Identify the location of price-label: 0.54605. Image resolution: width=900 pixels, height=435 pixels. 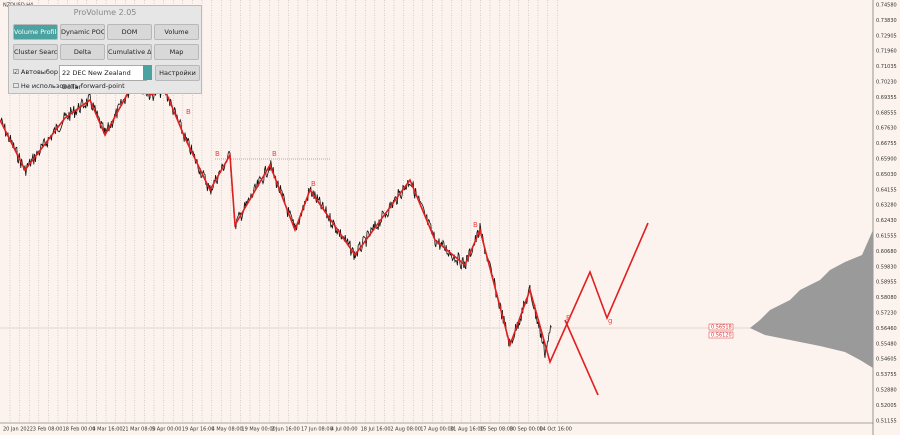
(886, 360).